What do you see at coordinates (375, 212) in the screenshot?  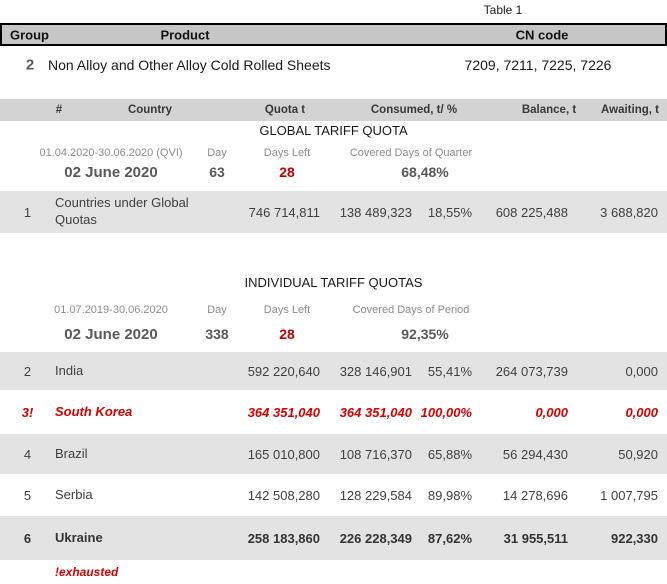 I see `row-consumed: 138 489,323` at bounding box center [375, 212].